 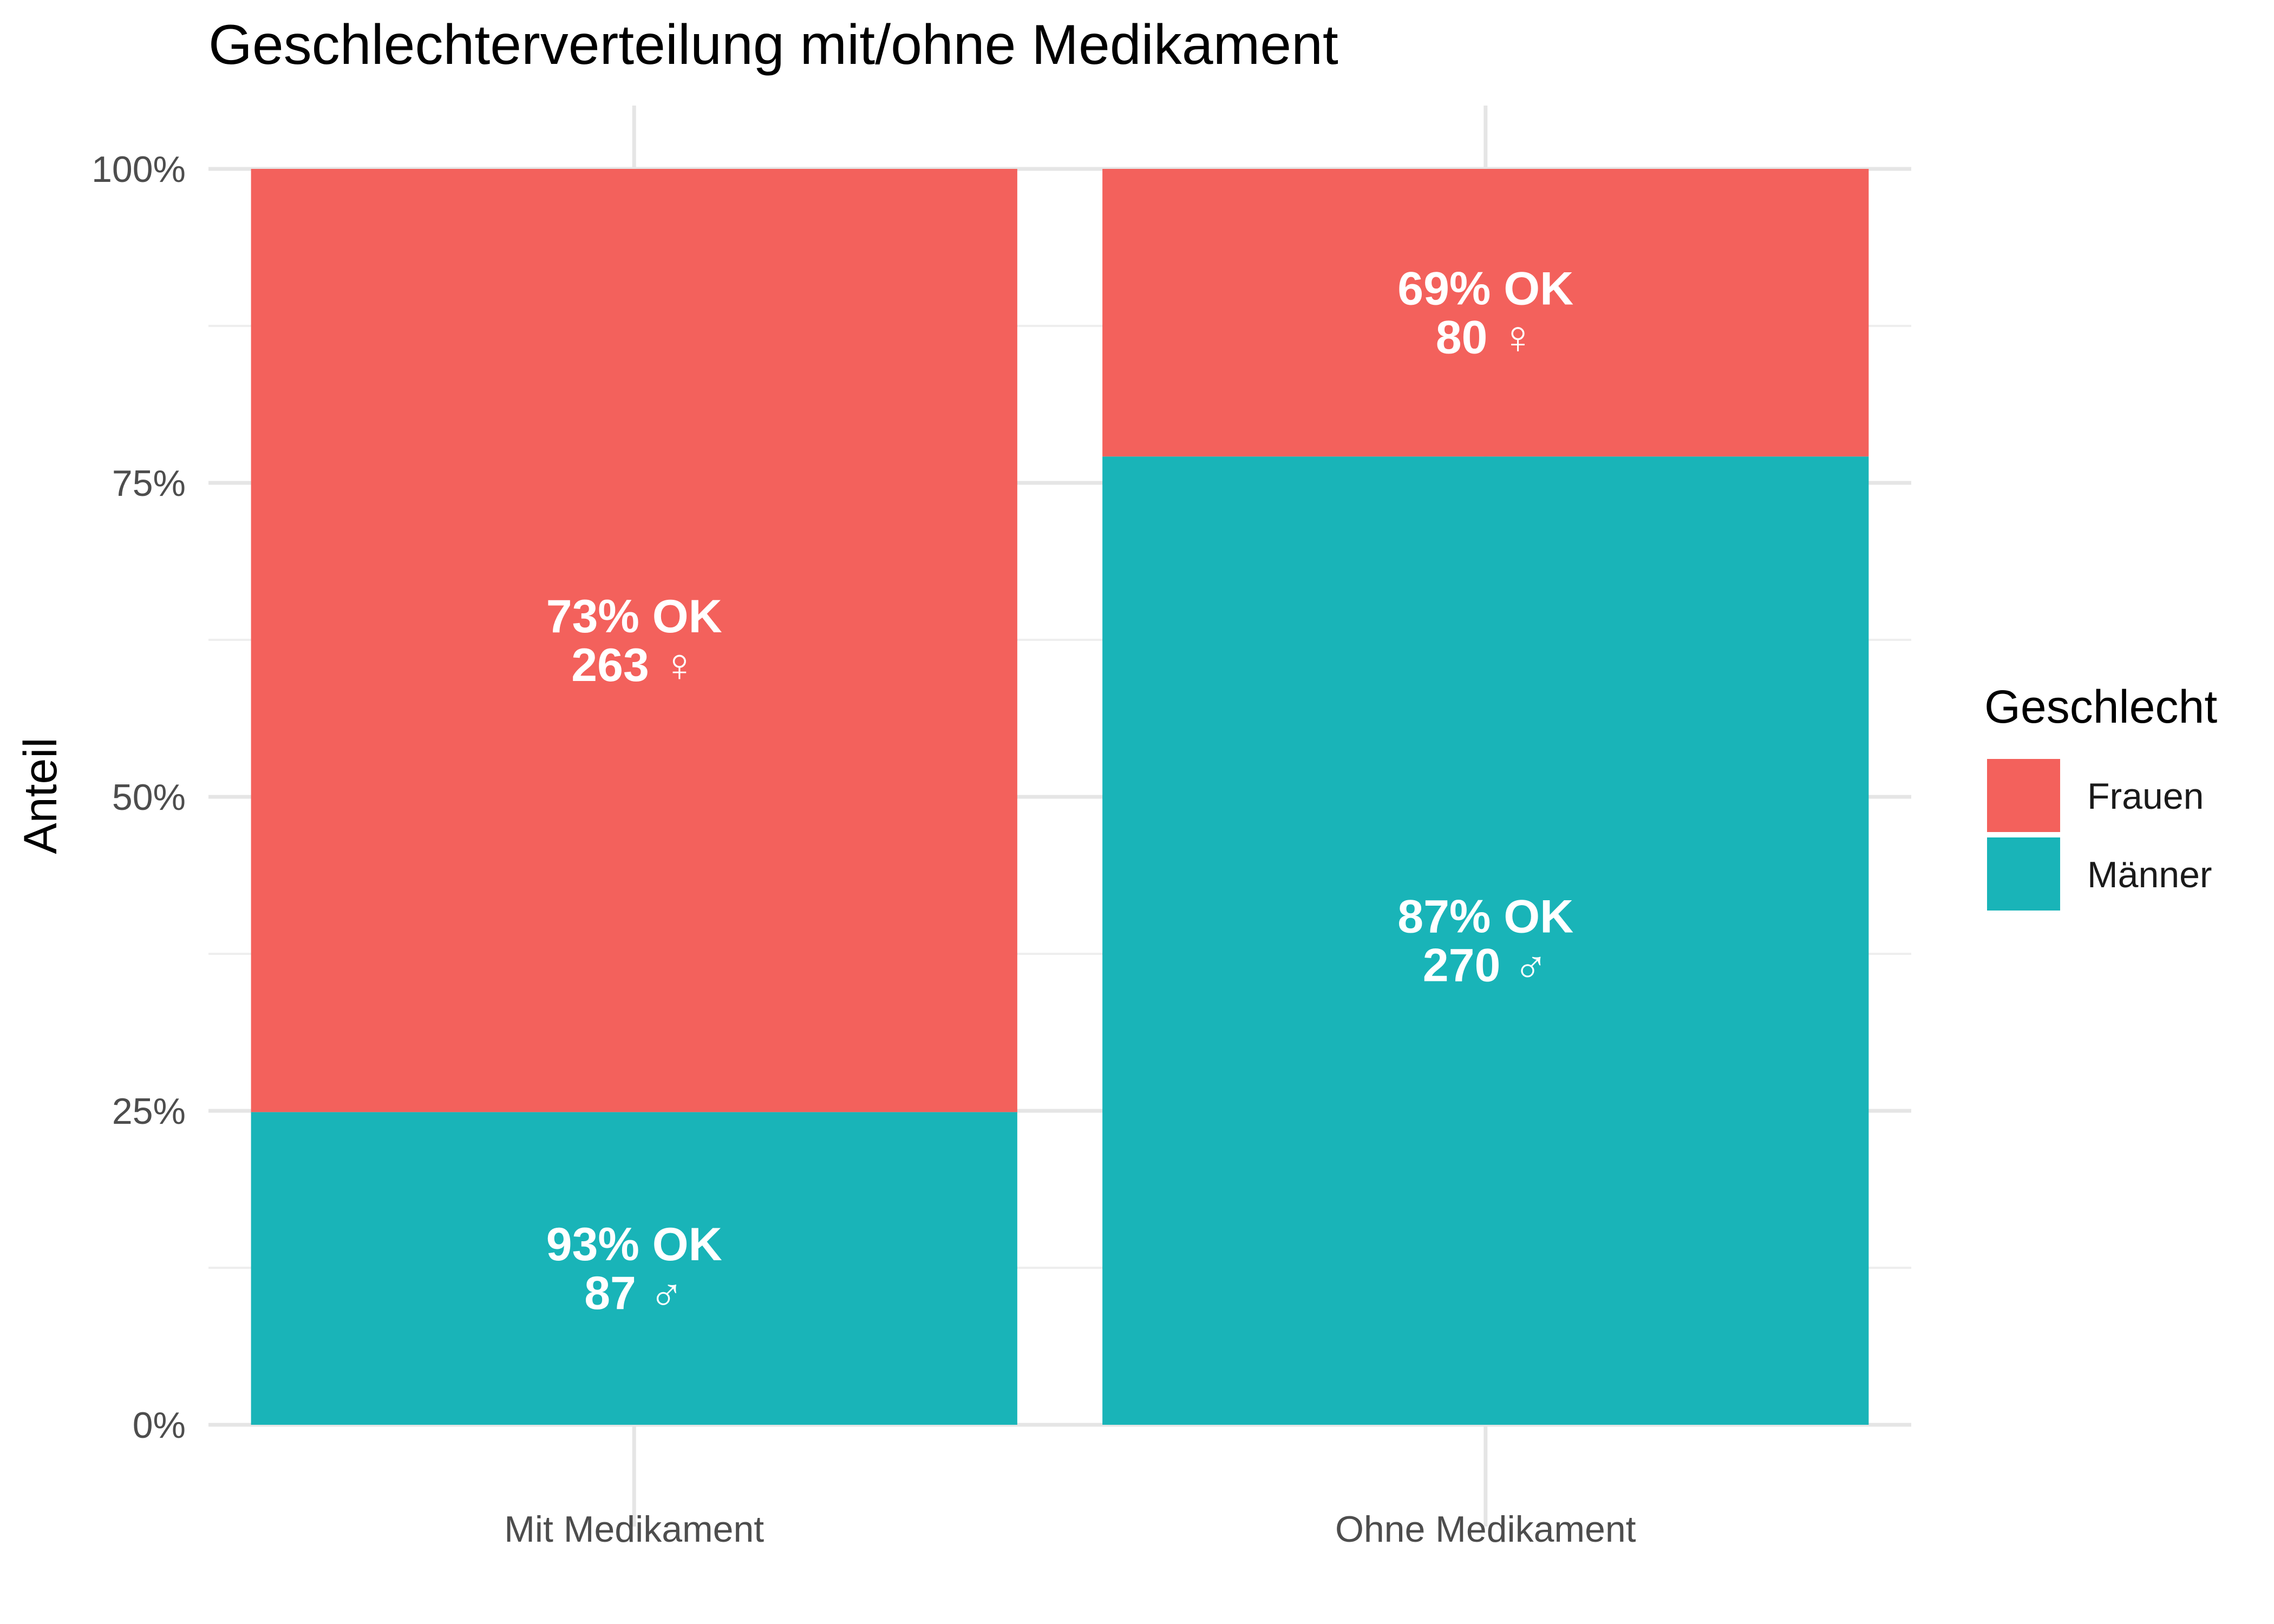 I want to click on data-label: 93% OK 87 ♂, so click(x=634, y=1269).